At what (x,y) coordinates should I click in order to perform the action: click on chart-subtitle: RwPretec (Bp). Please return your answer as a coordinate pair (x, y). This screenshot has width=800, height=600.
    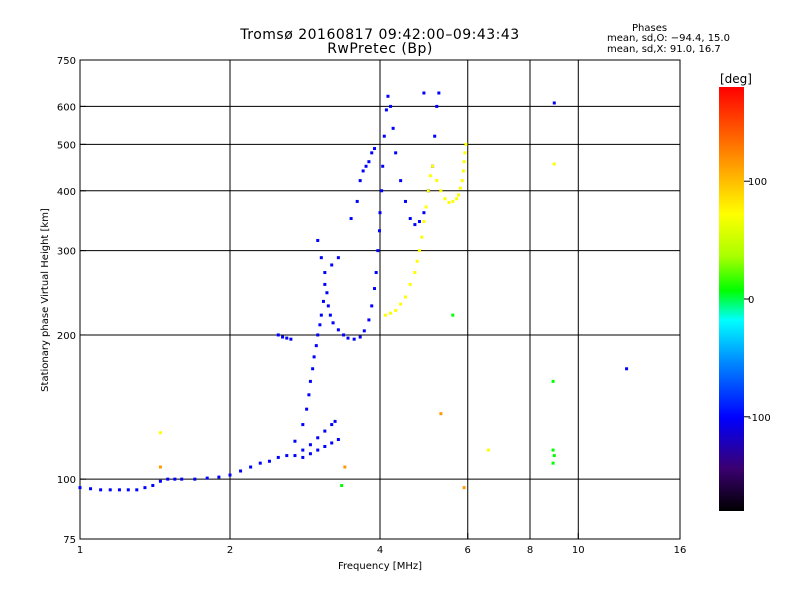
    Looking at the image, I should click on (380, 49).